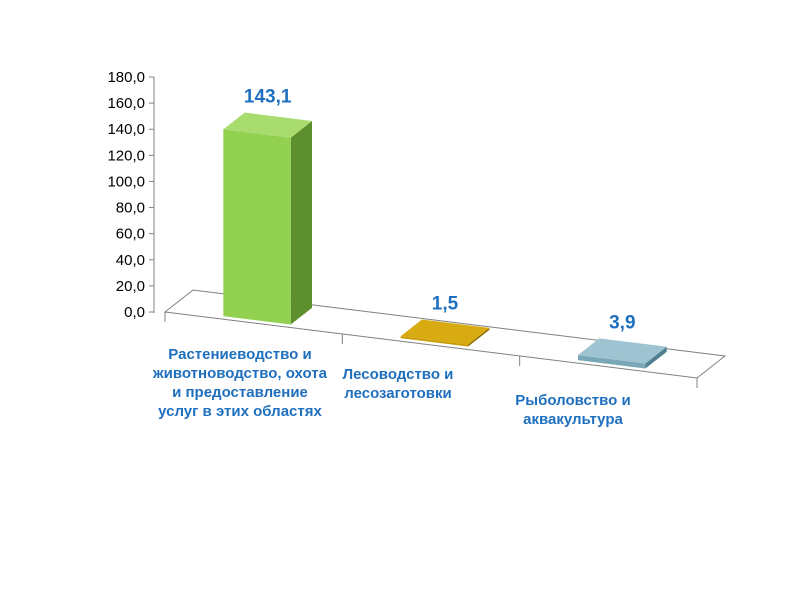 The image size is (800, 600). What do you see at coordinates (126, 155) in the screenshot?
I see `y-tick-label: 120,0` at bounding box center [126, 155].